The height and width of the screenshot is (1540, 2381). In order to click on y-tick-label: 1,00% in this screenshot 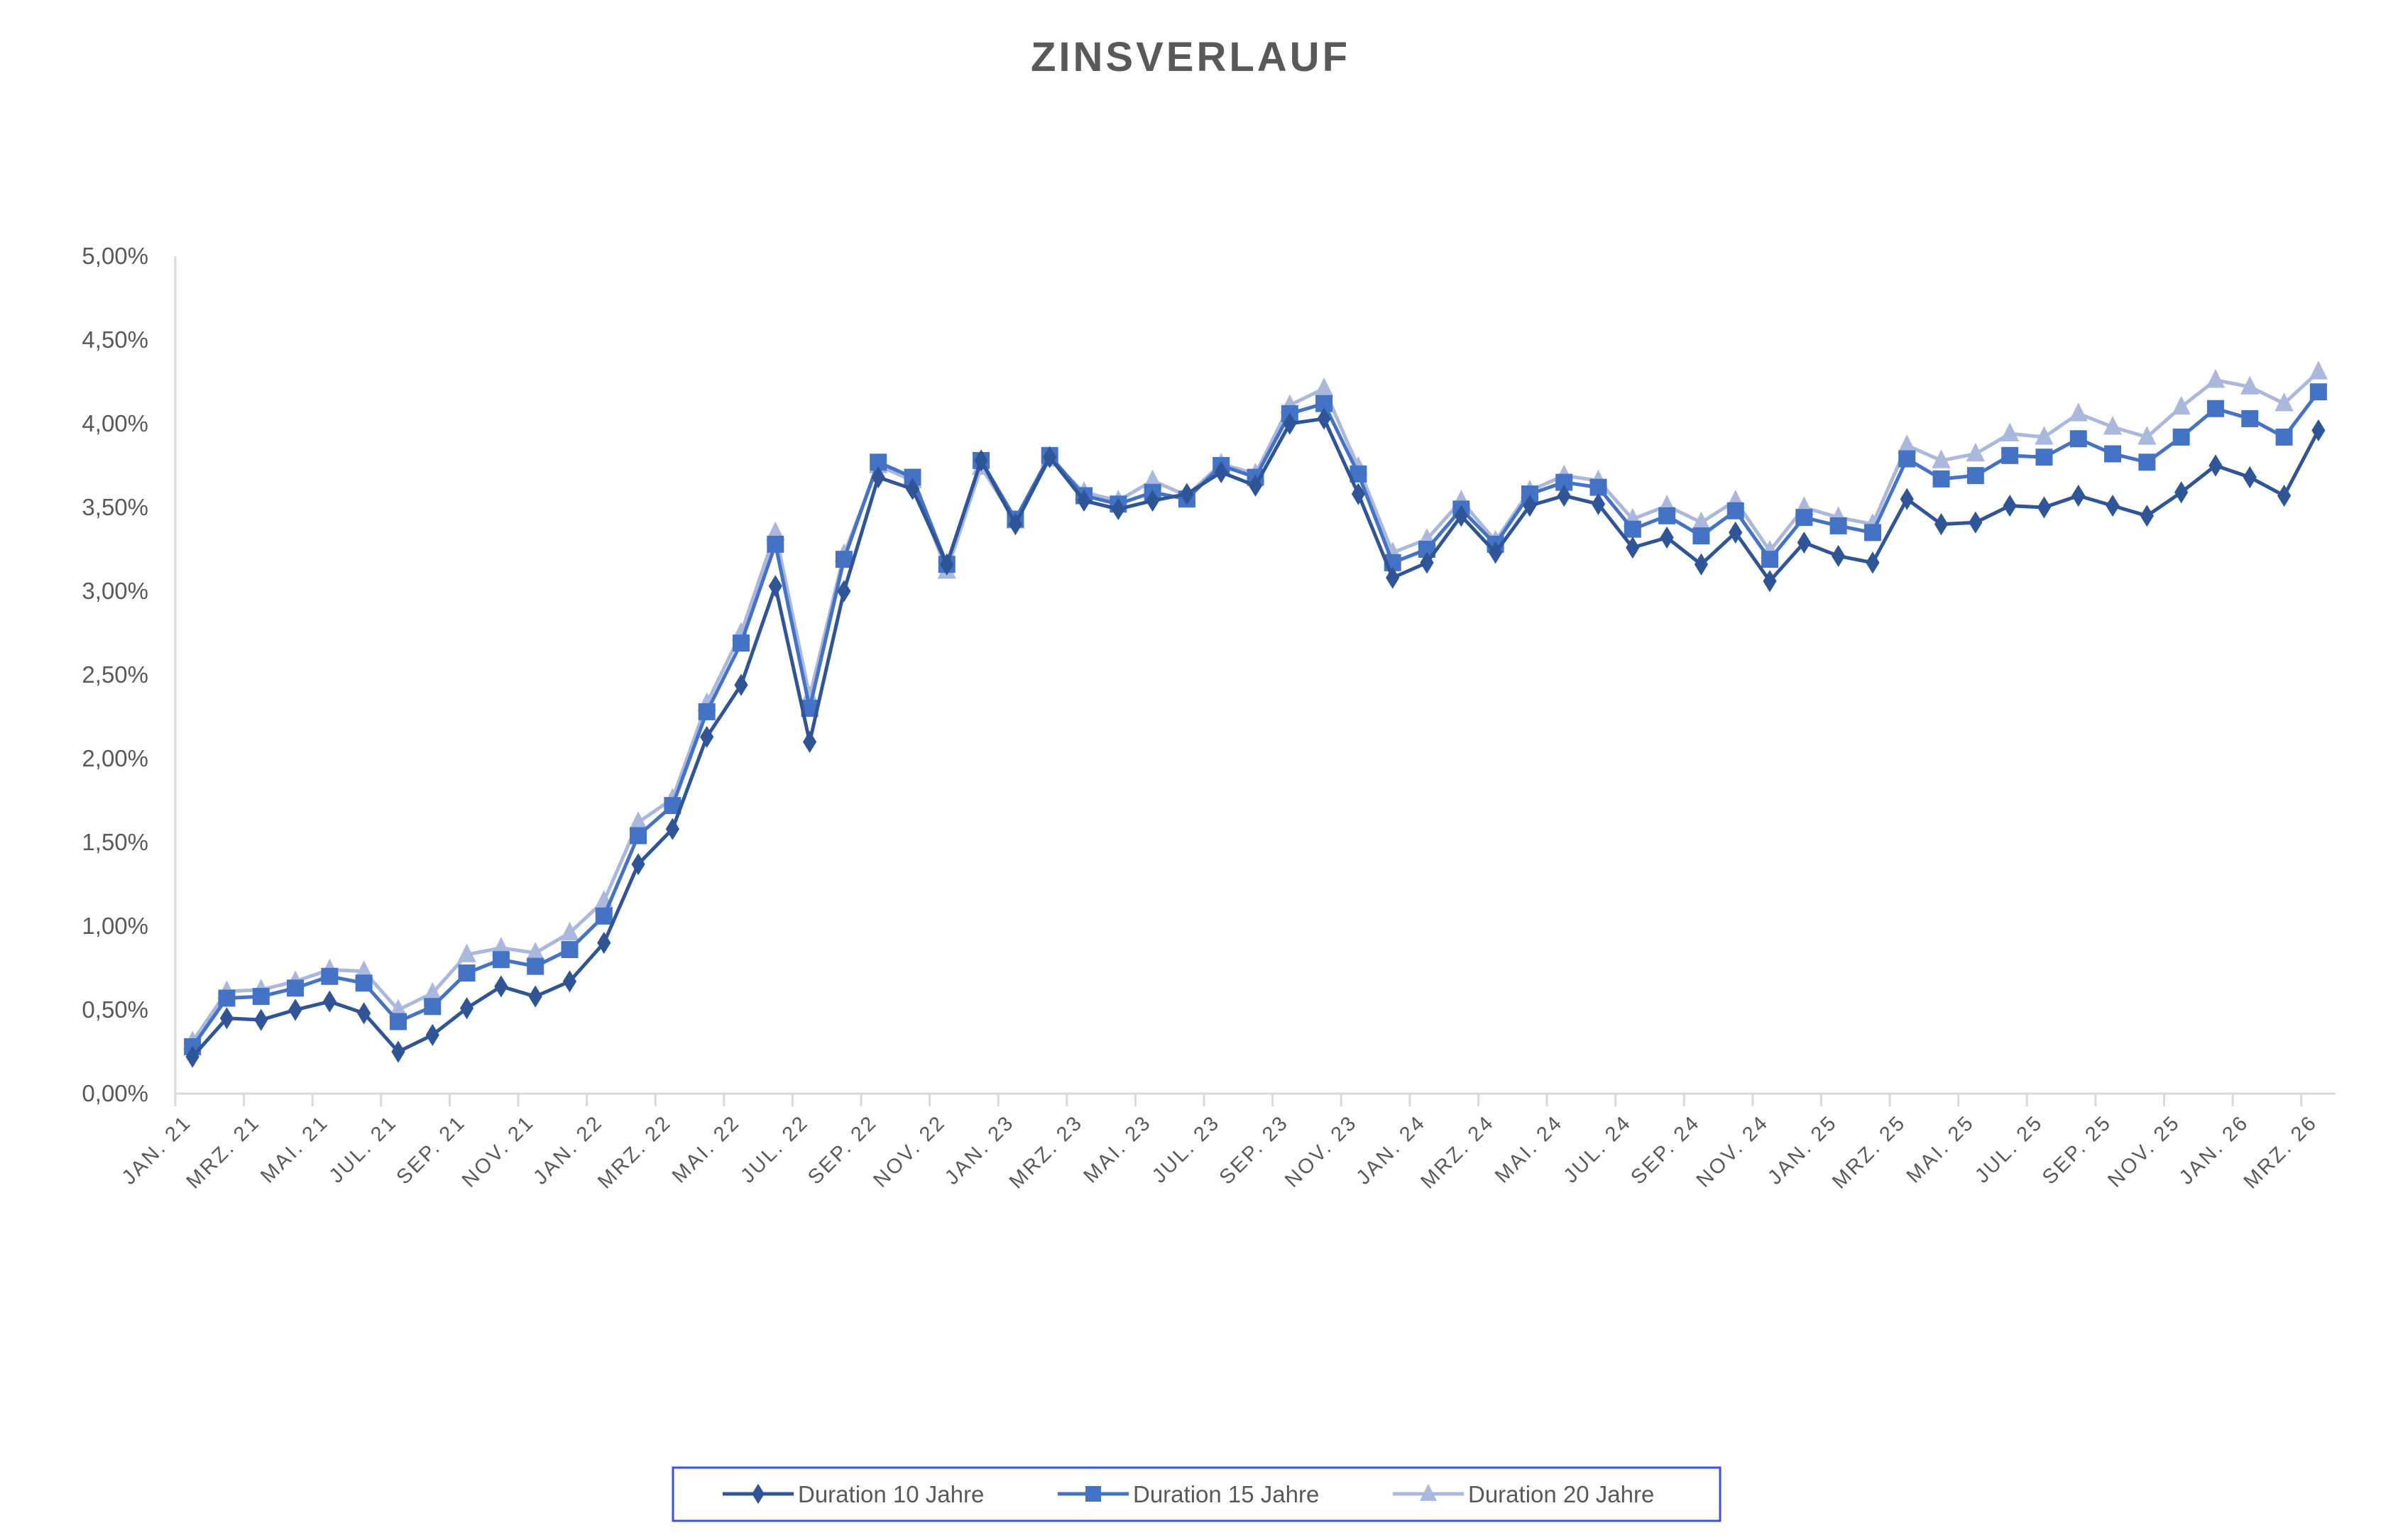, I will do `click(115, 926)`.